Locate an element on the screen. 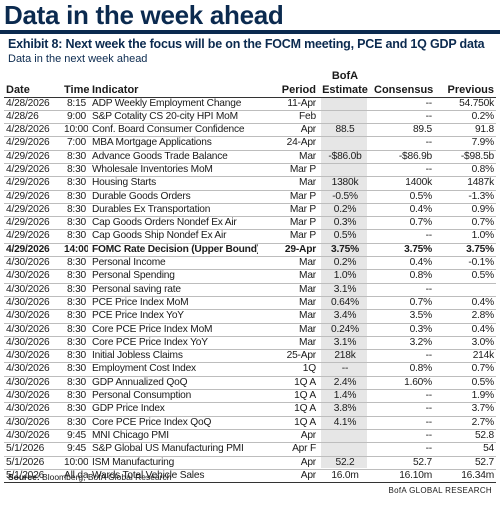 This screenshot has width=500, height=508. cell-bofa-estimate: -$86.0b is located at coordinates (345, 157).